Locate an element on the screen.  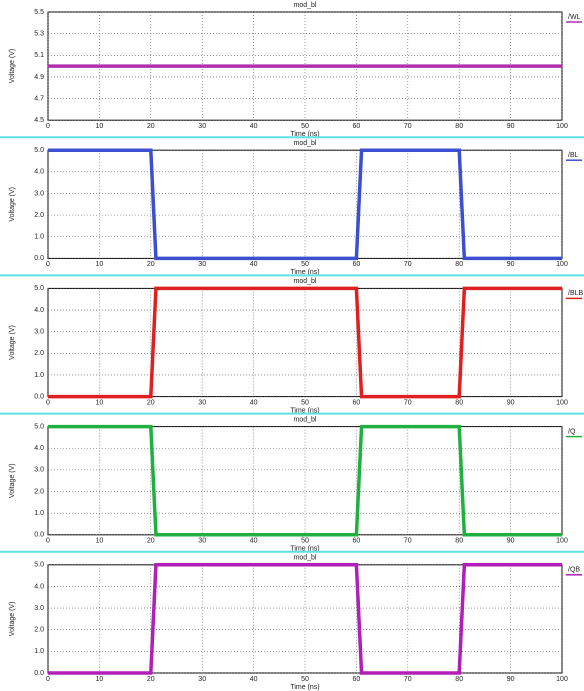
legend-label: /WL is located at coordinates (574, 17).